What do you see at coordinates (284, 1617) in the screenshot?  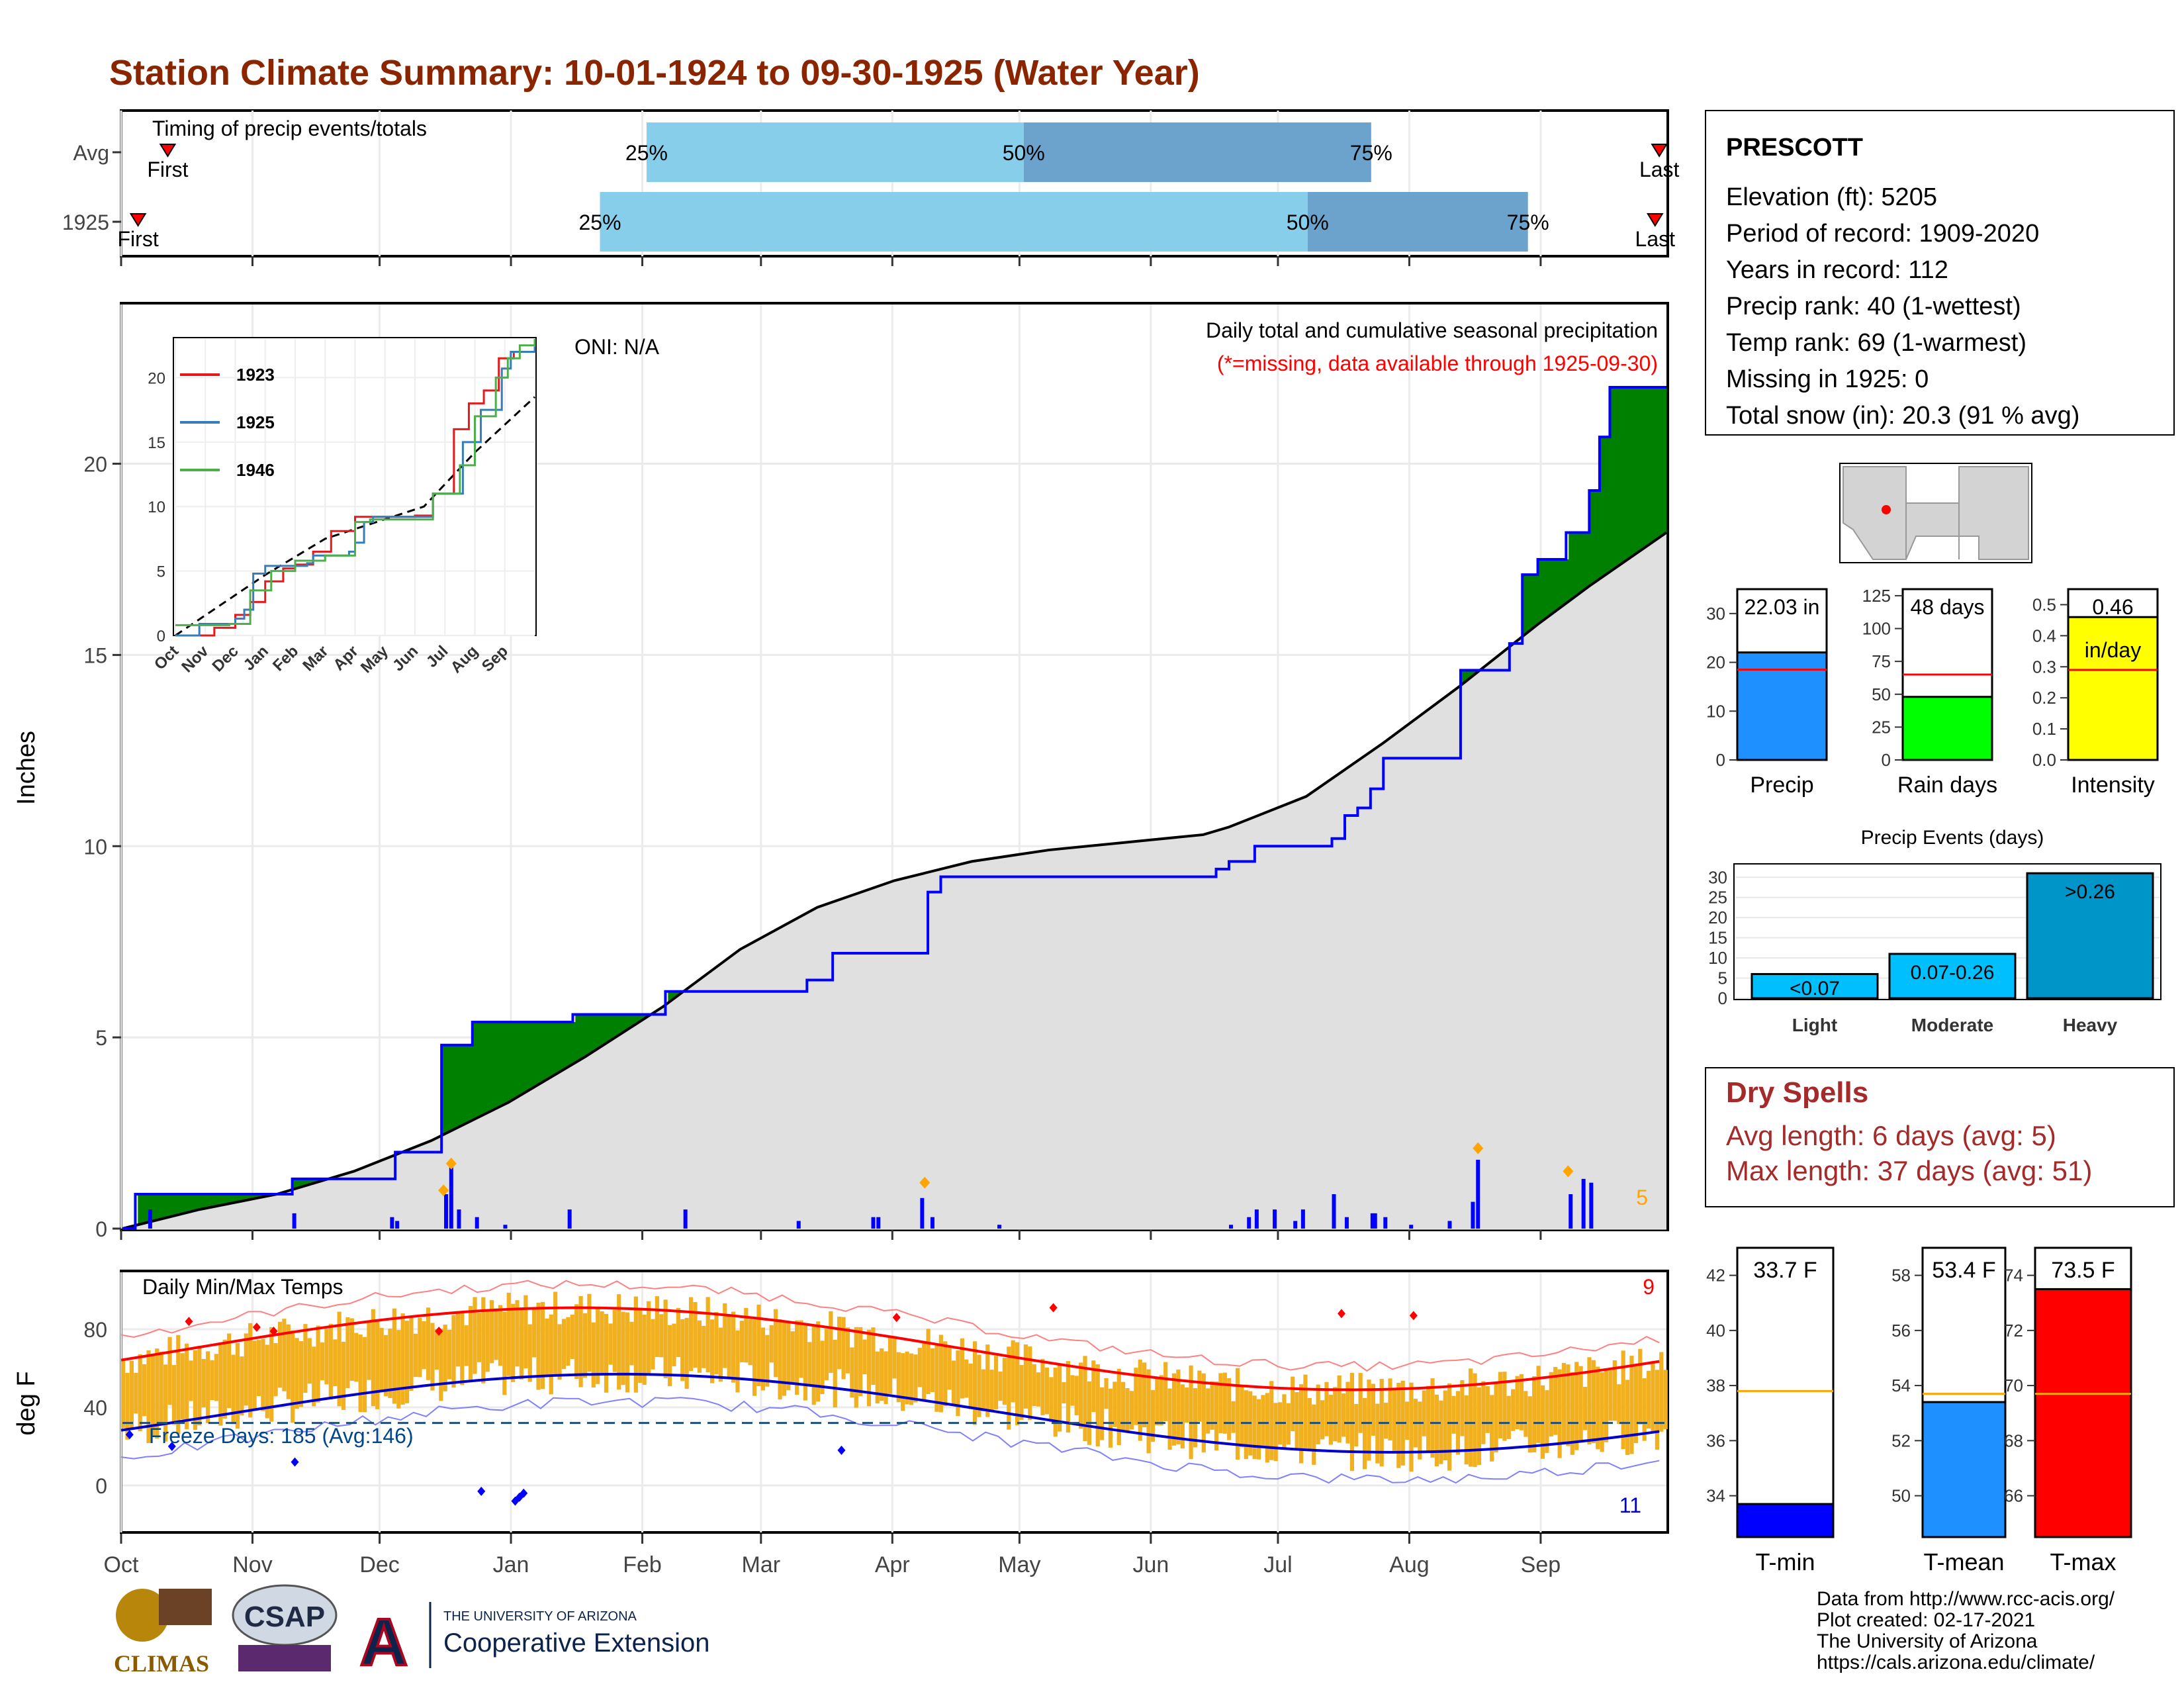 I see `csap-logo-text: CSAP` at bounding box center [284, 1617].